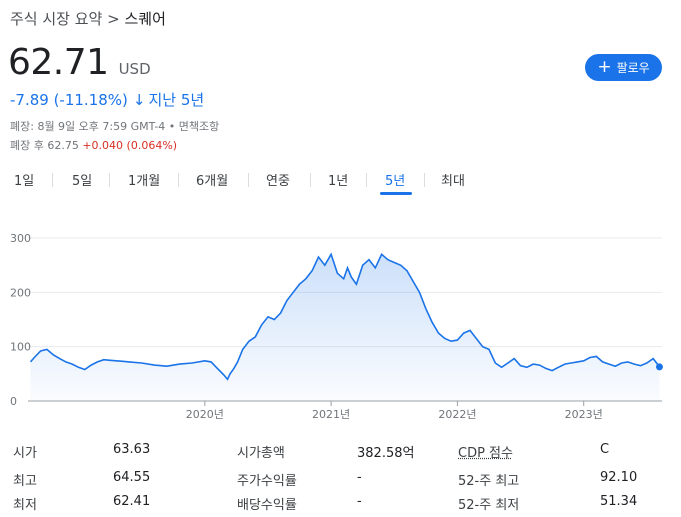 This screenshot has width=681, height=517. Describe the element at coordinates (69, 99) in the screenshot. I see `price-change-value: -7.89 (-11.18%)` at that location.